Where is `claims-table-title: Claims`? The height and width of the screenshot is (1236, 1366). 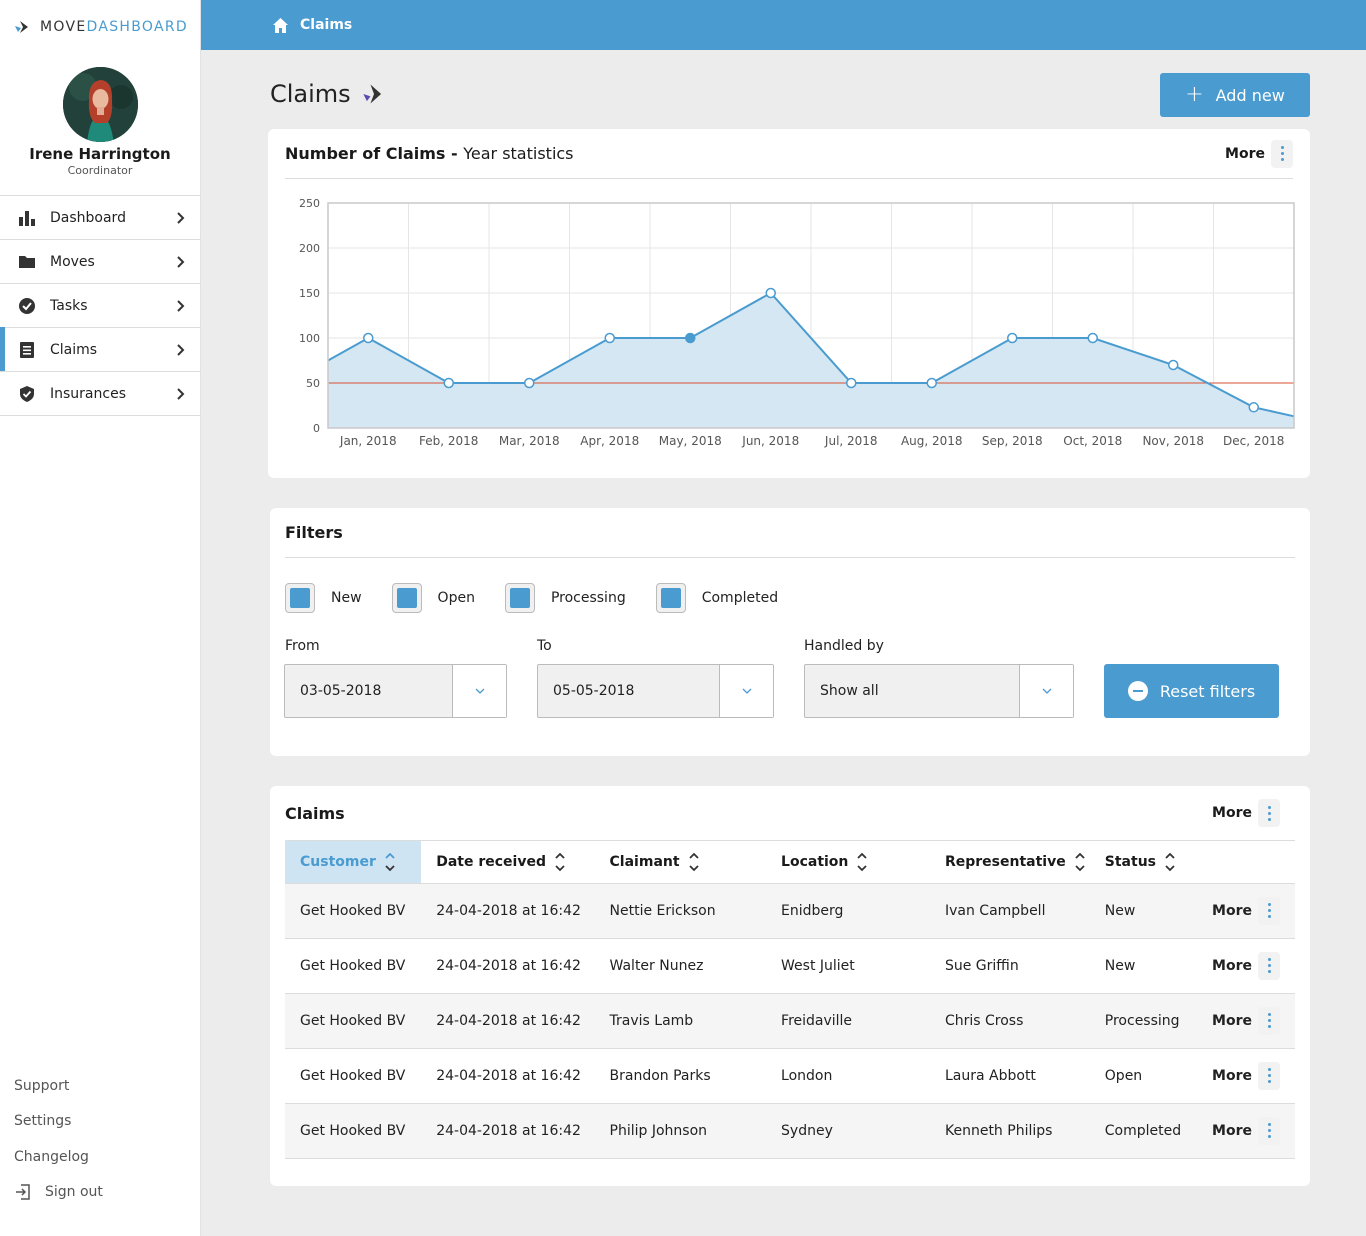 claims-table-title: Claims is located at coordinates (315, 813).